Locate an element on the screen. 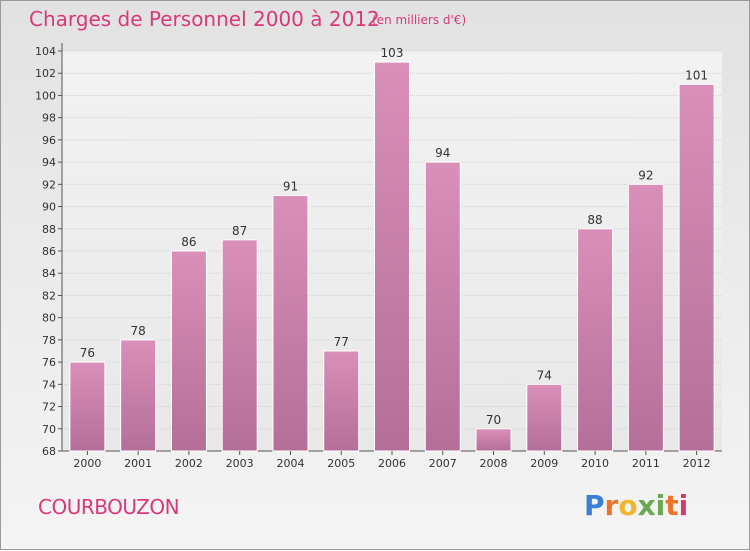 Image resolution: width=750 pixels, height=551 pixels. x-tick-label: 2011 is located at coordinates (646, 463).